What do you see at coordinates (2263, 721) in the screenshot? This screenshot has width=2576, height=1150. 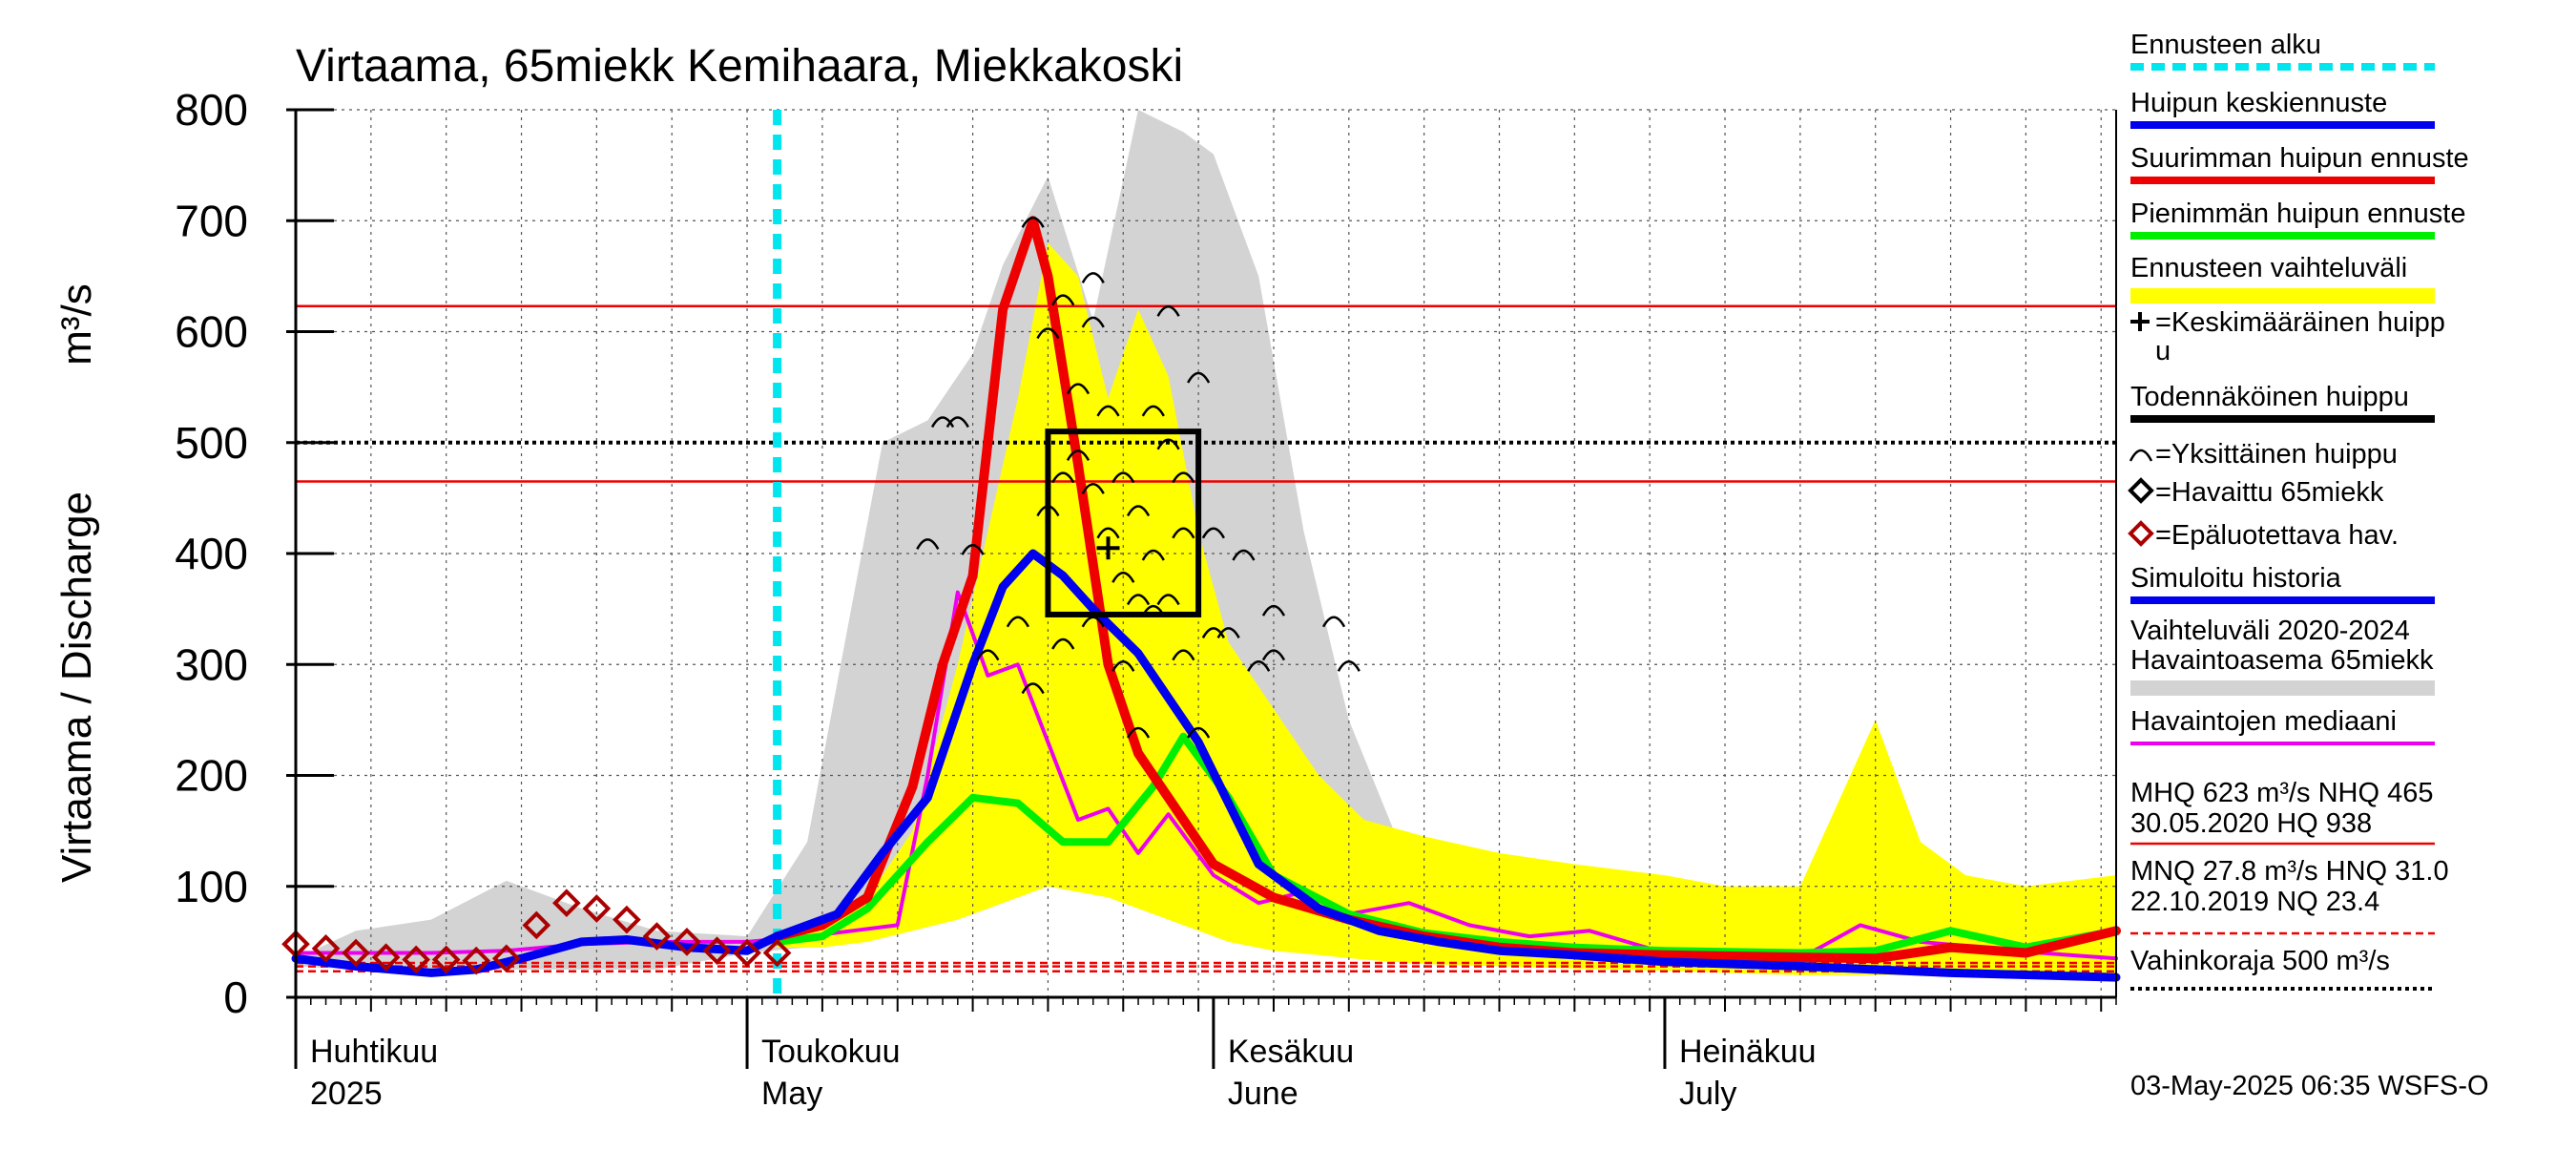 I see `legend-median-label: Havaintojen mediaani` at bounding box center [2263, 721].